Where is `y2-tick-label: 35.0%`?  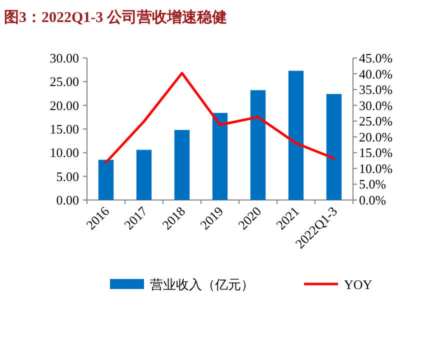
y2-tick-label: 35.0% is located at coordinates (376, 90).